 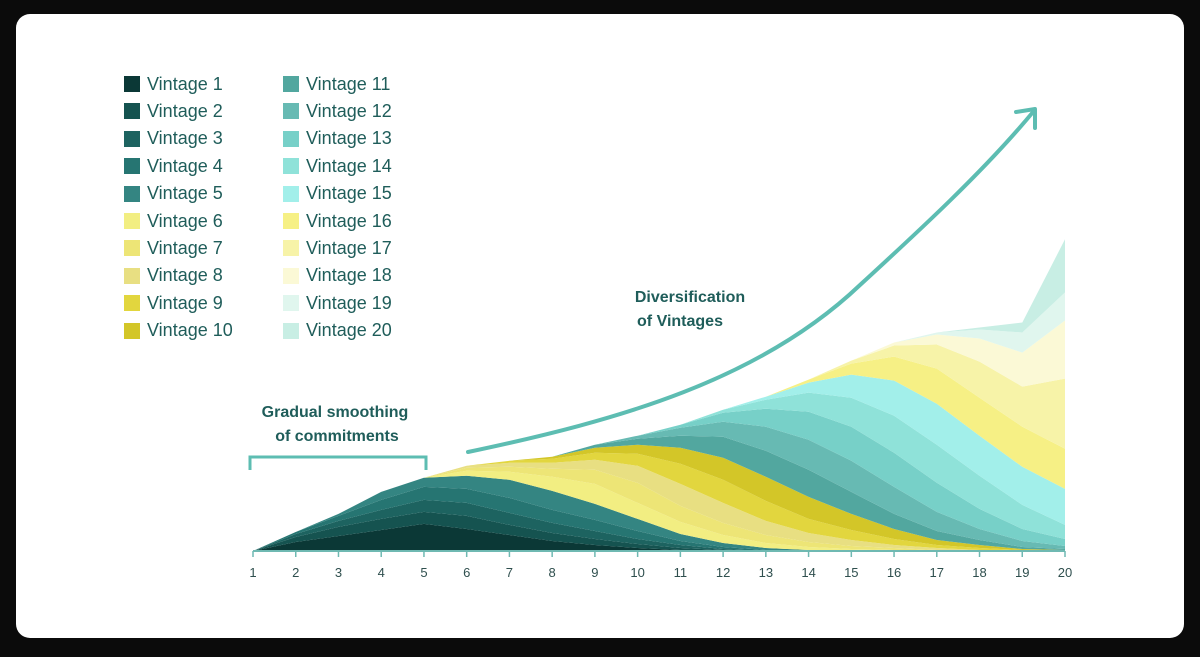 I want to click on x-tick-label: 5, so click(x=423, y=572).